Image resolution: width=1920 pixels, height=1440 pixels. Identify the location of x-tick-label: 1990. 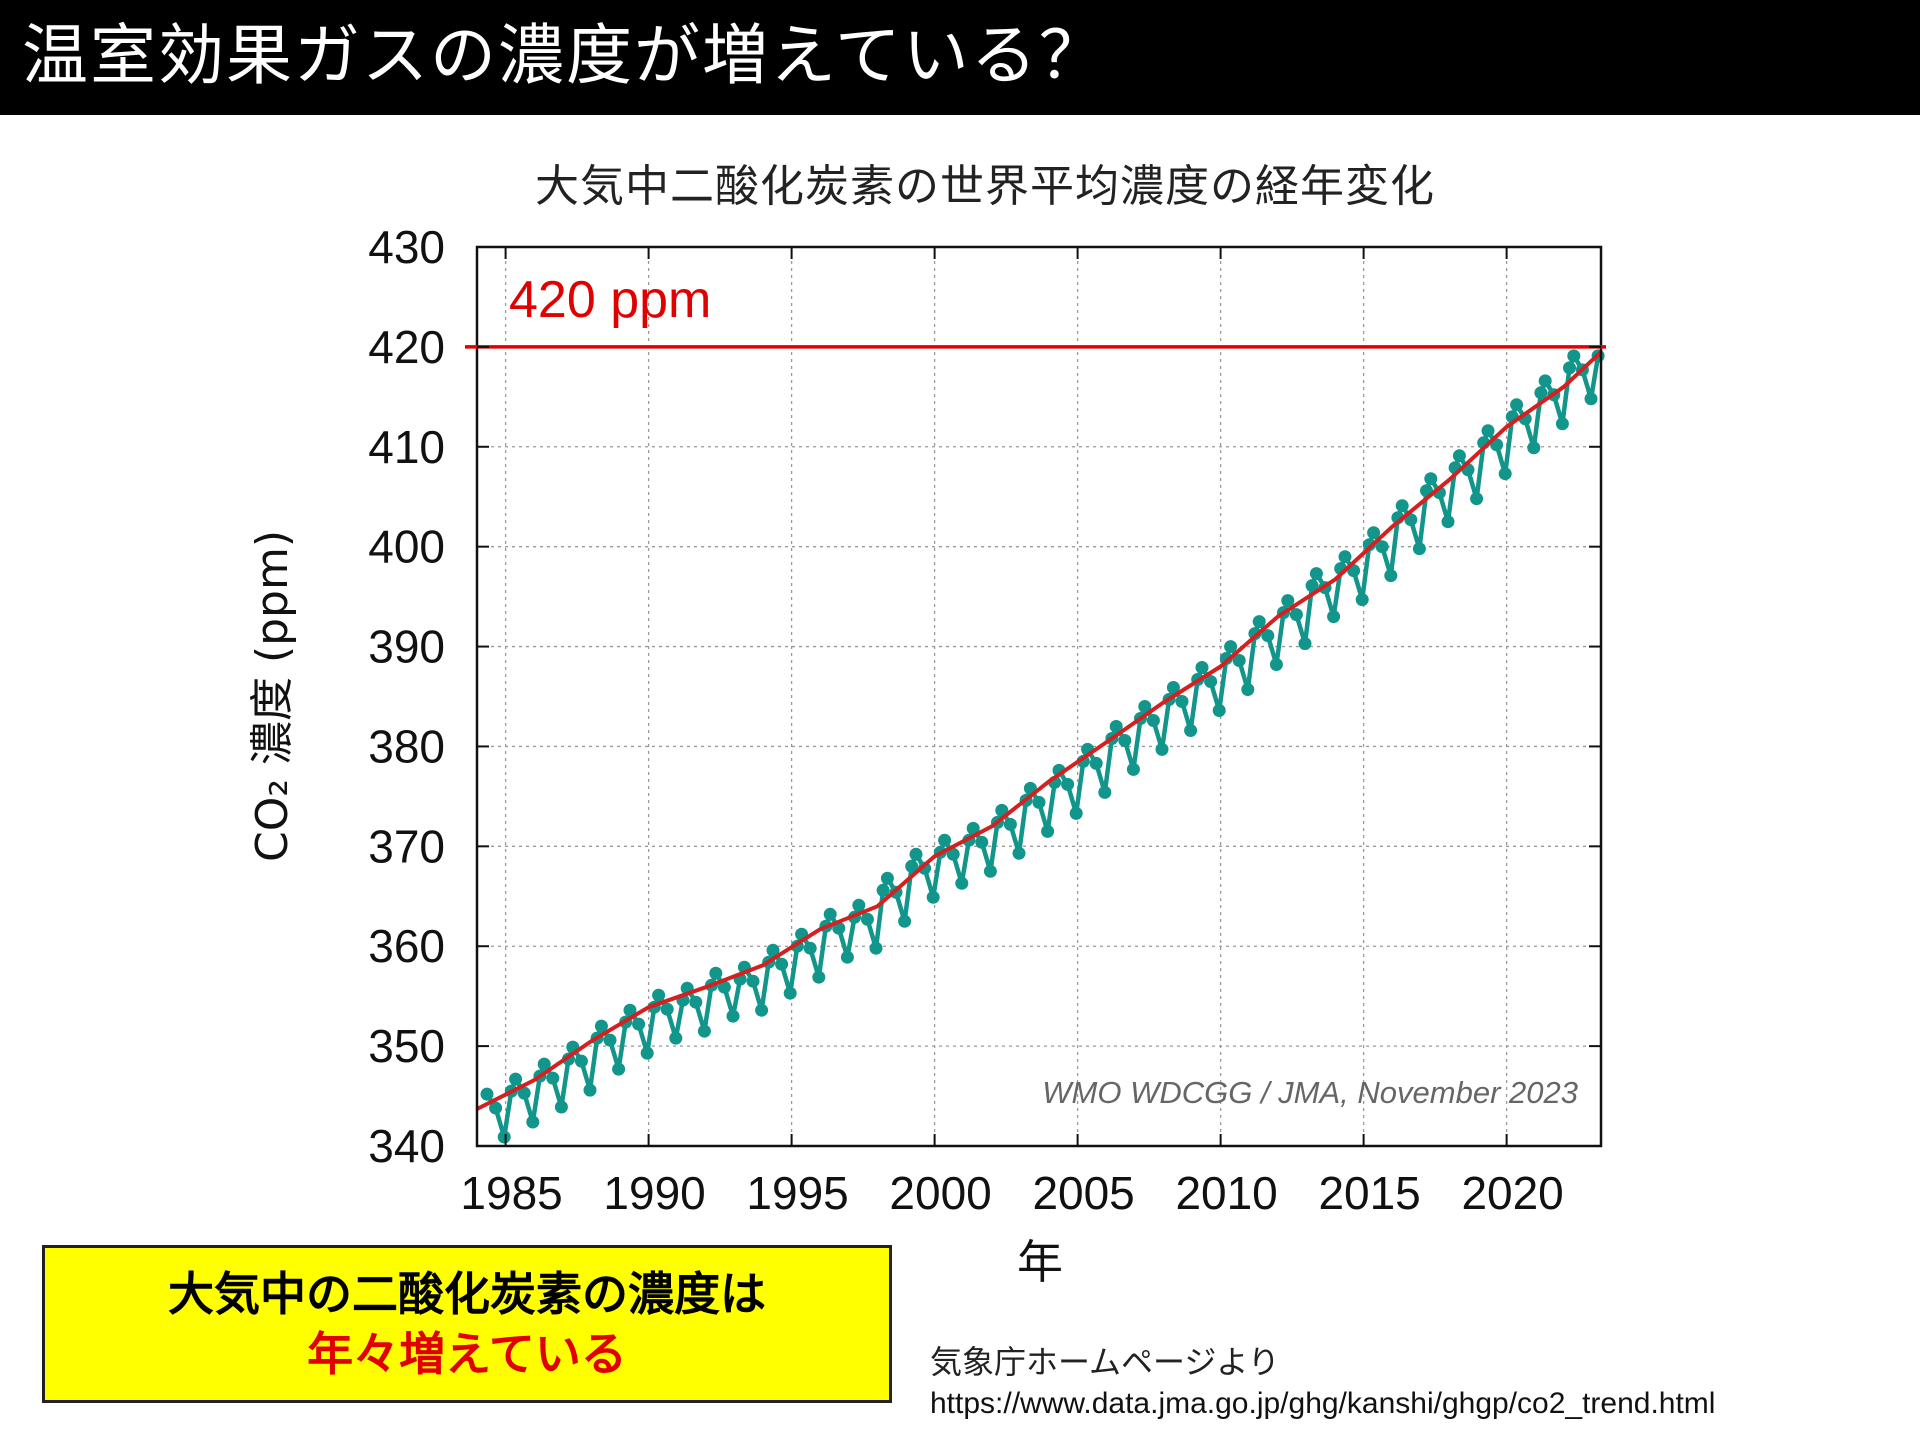
(654, 1193).